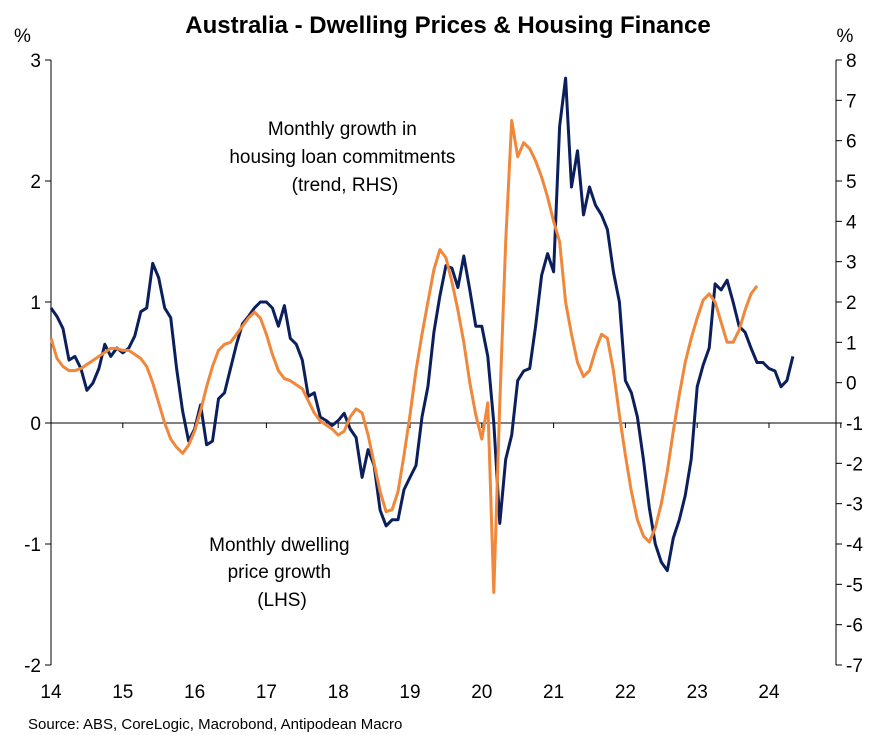 This screenshot has width=883, height=735. What do you see at coordinates (35, 303) in the screenshot?
I see `left-tick-label: 1` at bounding box center [35, 303].